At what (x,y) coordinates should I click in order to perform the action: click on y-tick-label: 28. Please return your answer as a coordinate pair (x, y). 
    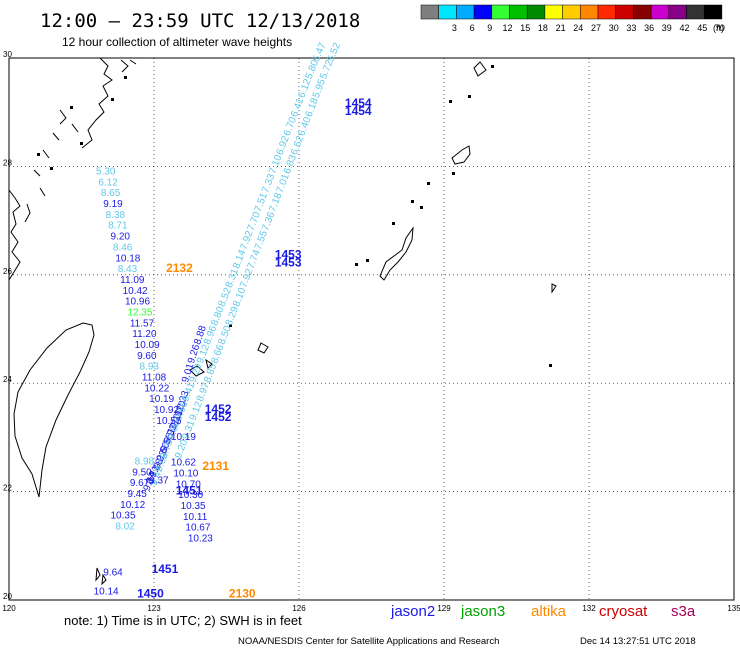
    Looking at the image, I should click on (7, 162).